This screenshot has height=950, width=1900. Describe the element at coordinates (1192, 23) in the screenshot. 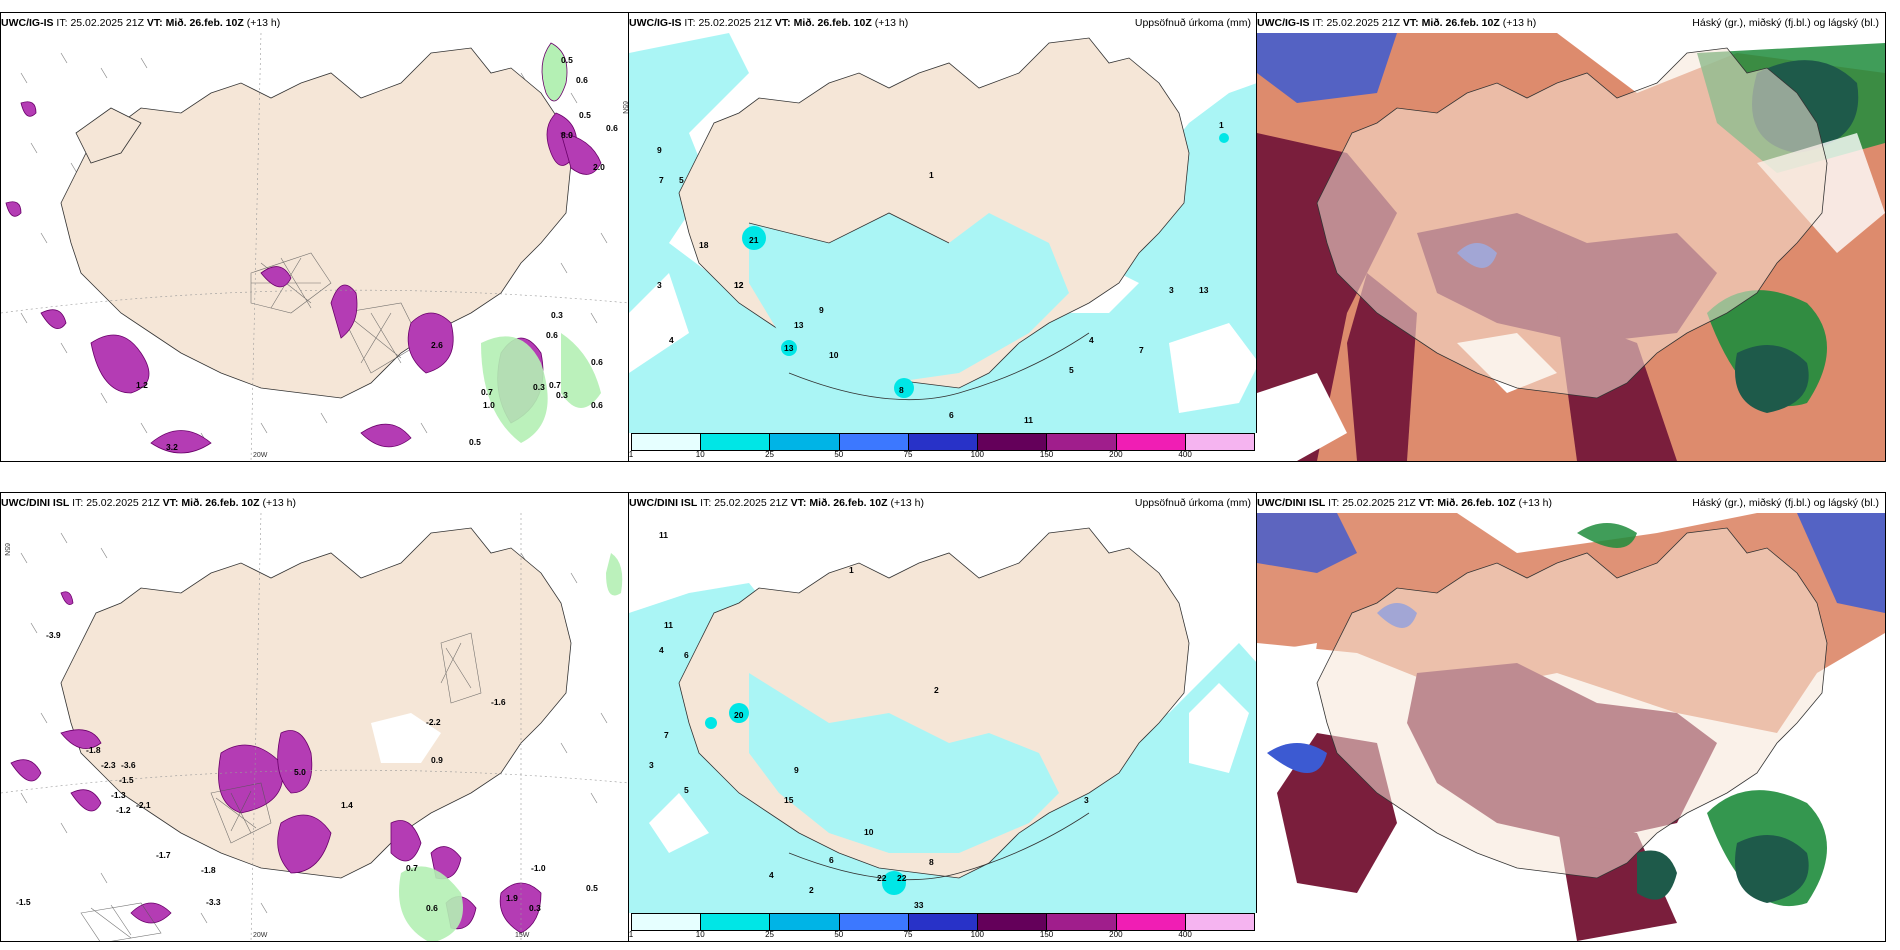

I see `panel-title: Uppsöfnuð úrkoma (mm)` at that location.